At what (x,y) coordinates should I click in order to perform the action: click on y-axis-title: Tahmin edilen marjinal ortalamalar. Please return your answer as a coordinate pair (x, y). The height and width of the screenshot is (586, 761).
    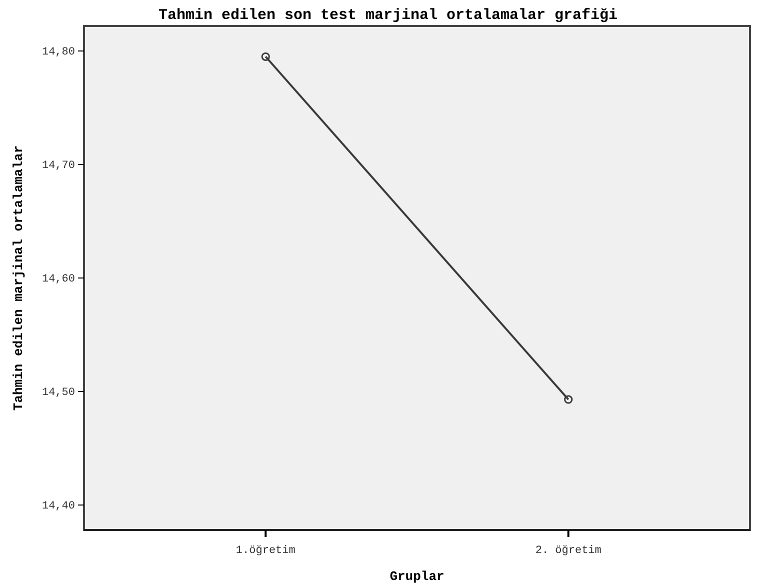
    Looking at the image, I should click on (18, 278).